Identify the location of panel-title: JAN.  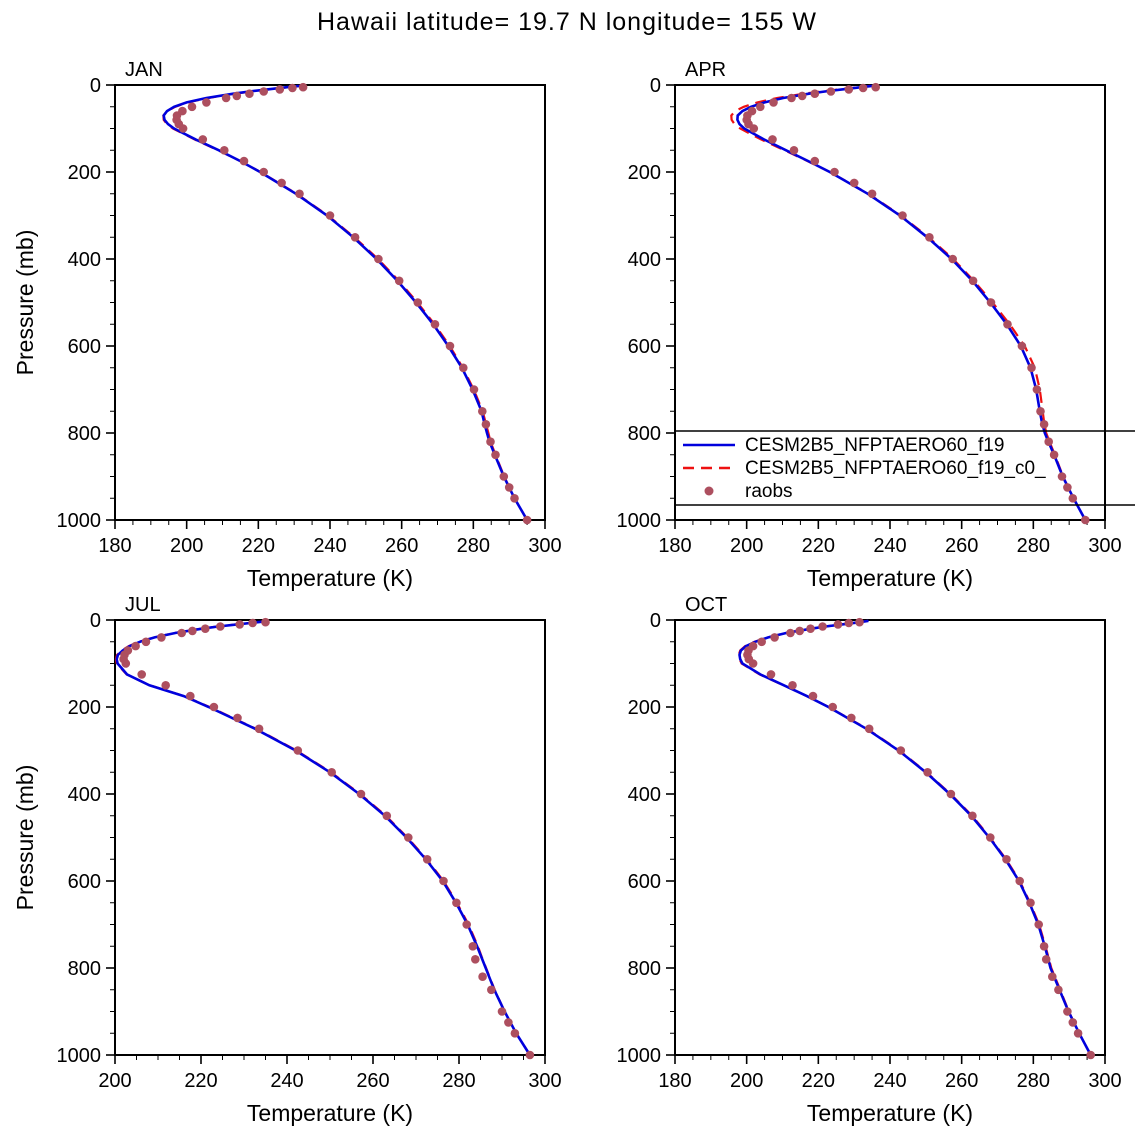
(144, 70).